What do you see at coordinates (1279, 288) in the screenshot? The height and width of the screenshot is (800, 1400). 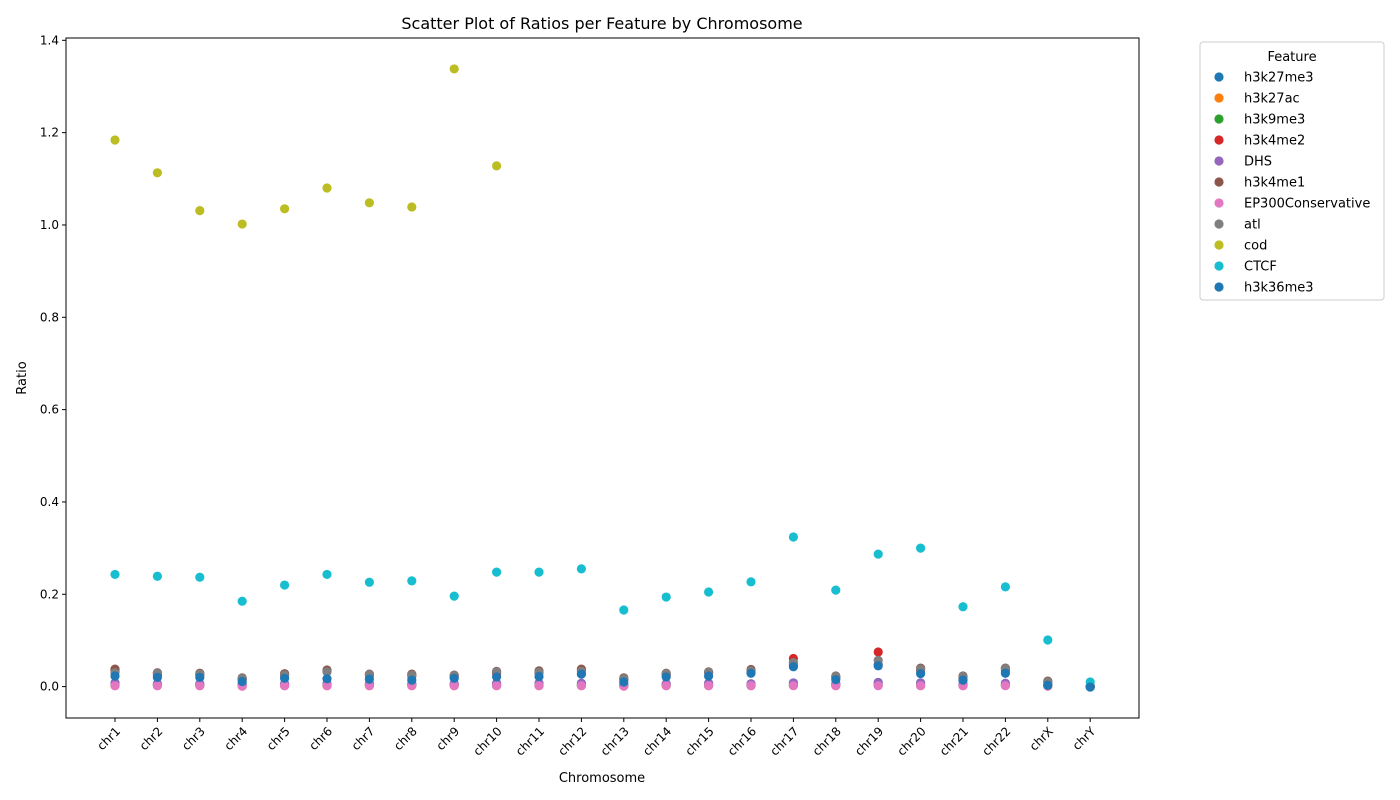 I see `legend-label: h3k36me3` at bounding box center [1279, 288].